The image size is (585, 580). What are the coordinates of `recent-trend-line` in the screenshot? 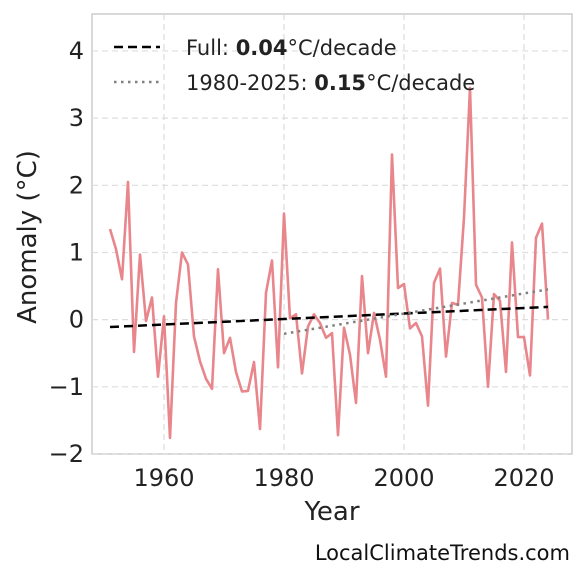 It's located at (416, 312).